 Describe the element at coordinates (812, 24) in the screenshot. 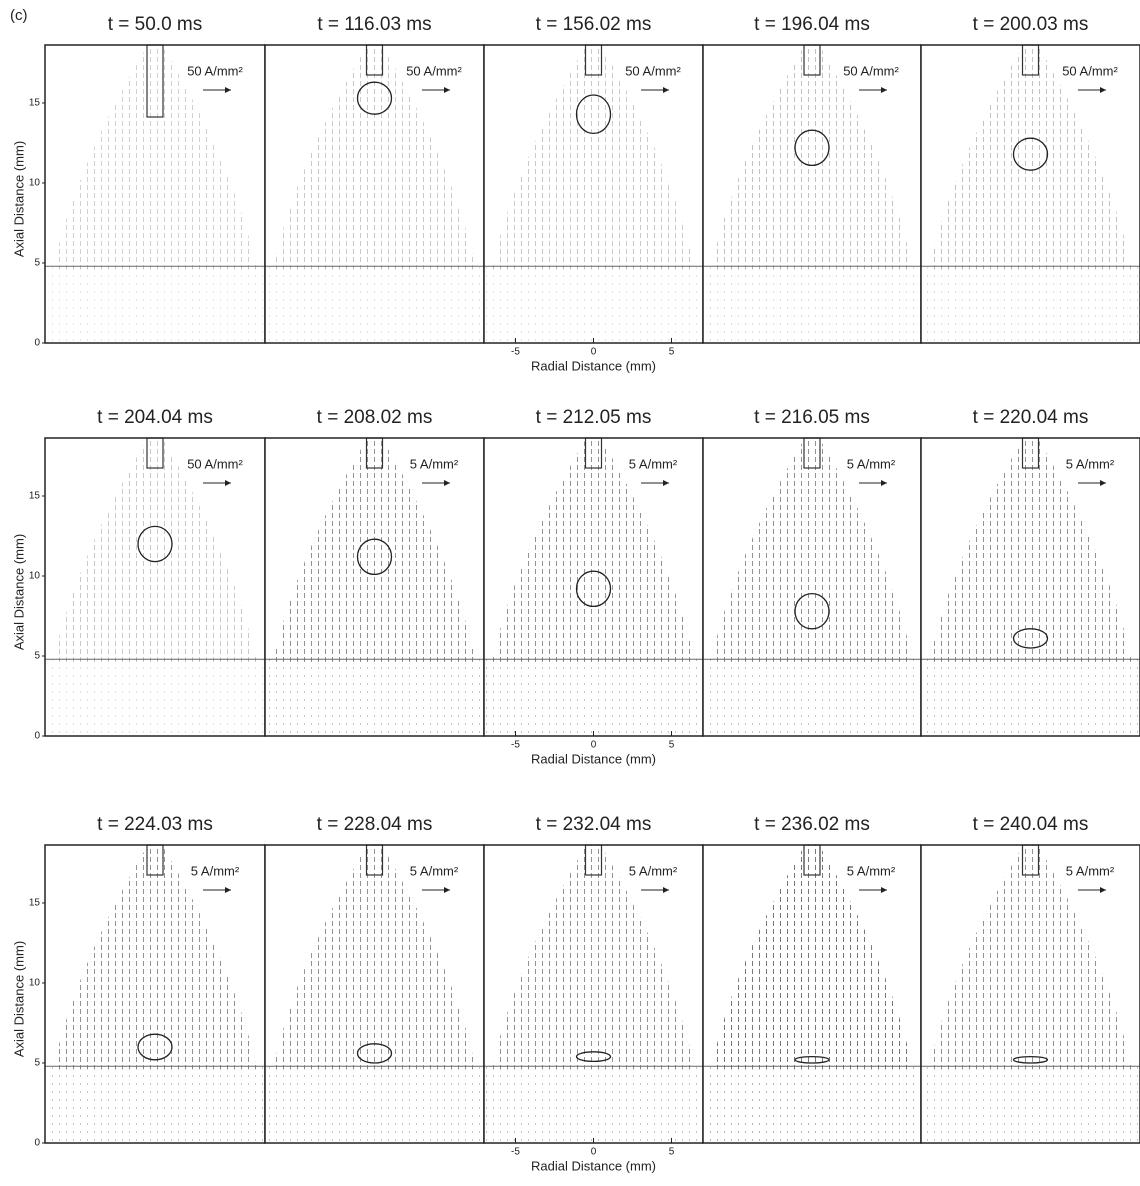

I see `panel-time: t = 196.04 ms` at that location.